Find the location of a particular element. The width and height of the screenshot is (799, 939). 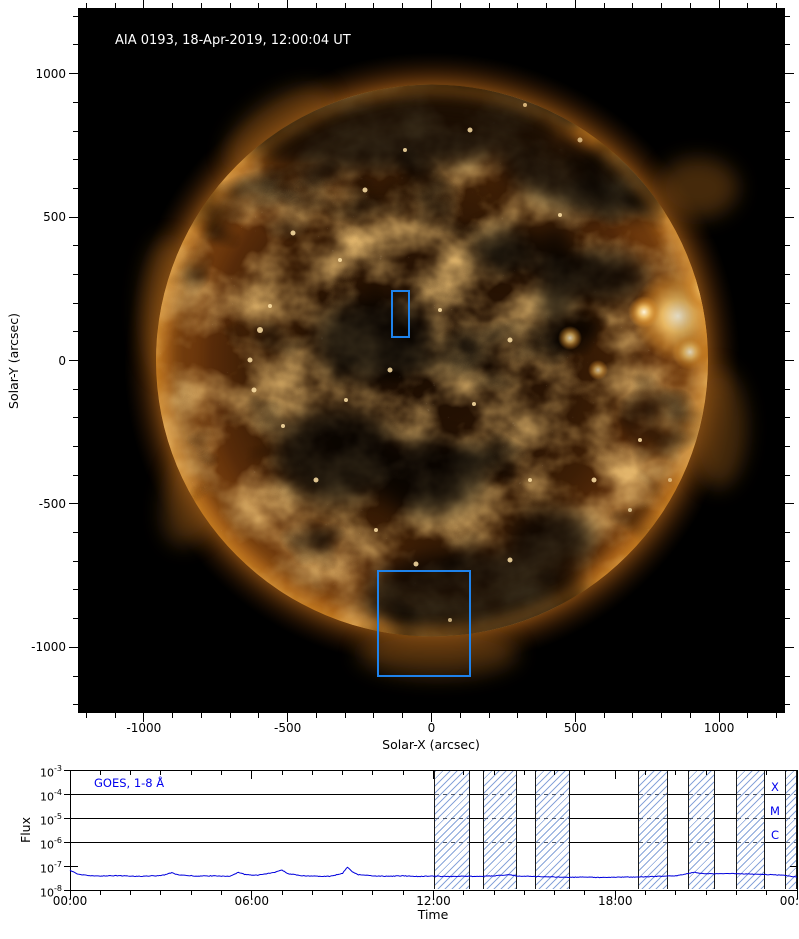

solar-x-tick-label: 1000 is located at coordinates (719, 728).